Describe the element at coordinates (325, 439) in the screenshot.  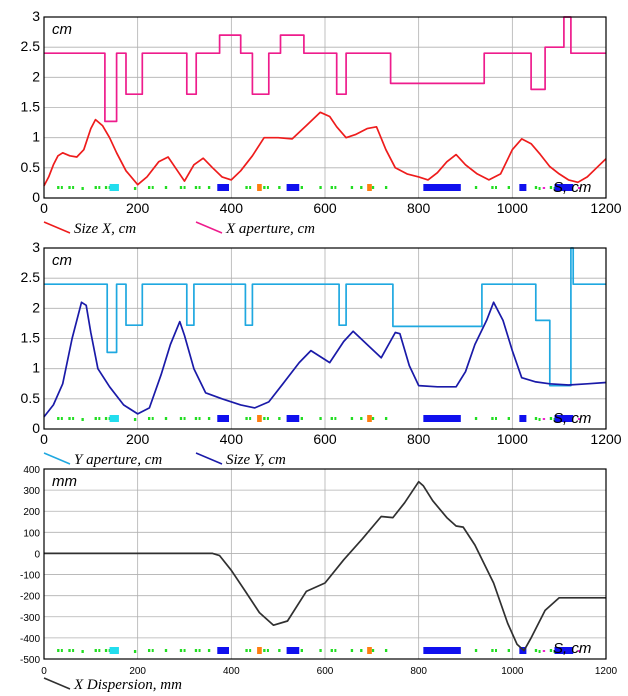
I see `x-tick-label: 600` at that location.